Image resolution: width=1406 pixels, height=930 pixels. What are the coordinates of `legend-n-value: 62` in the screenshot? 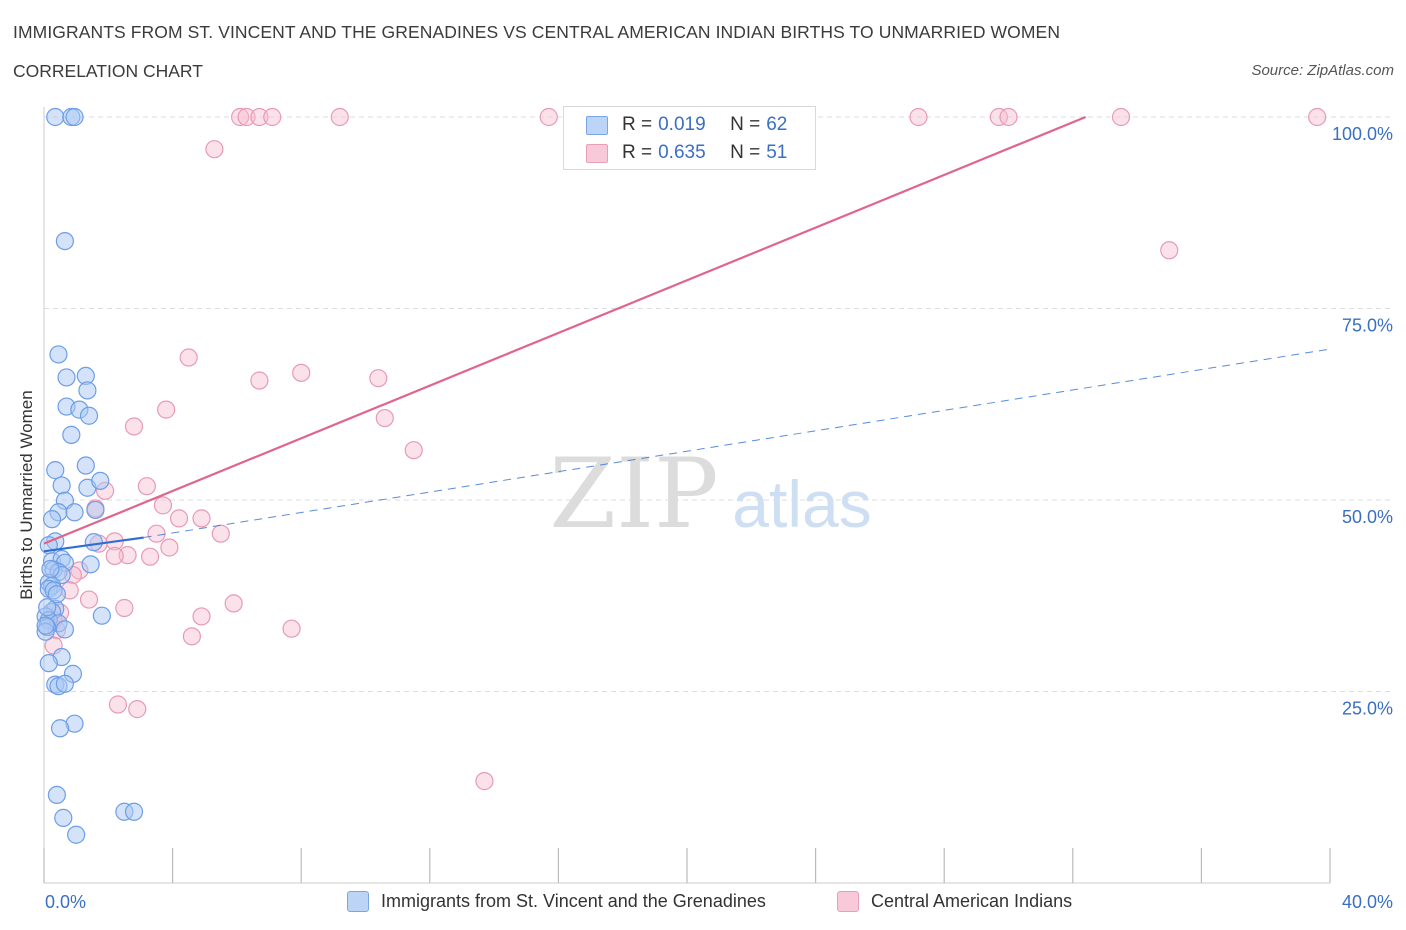 It's located at (777, 124).